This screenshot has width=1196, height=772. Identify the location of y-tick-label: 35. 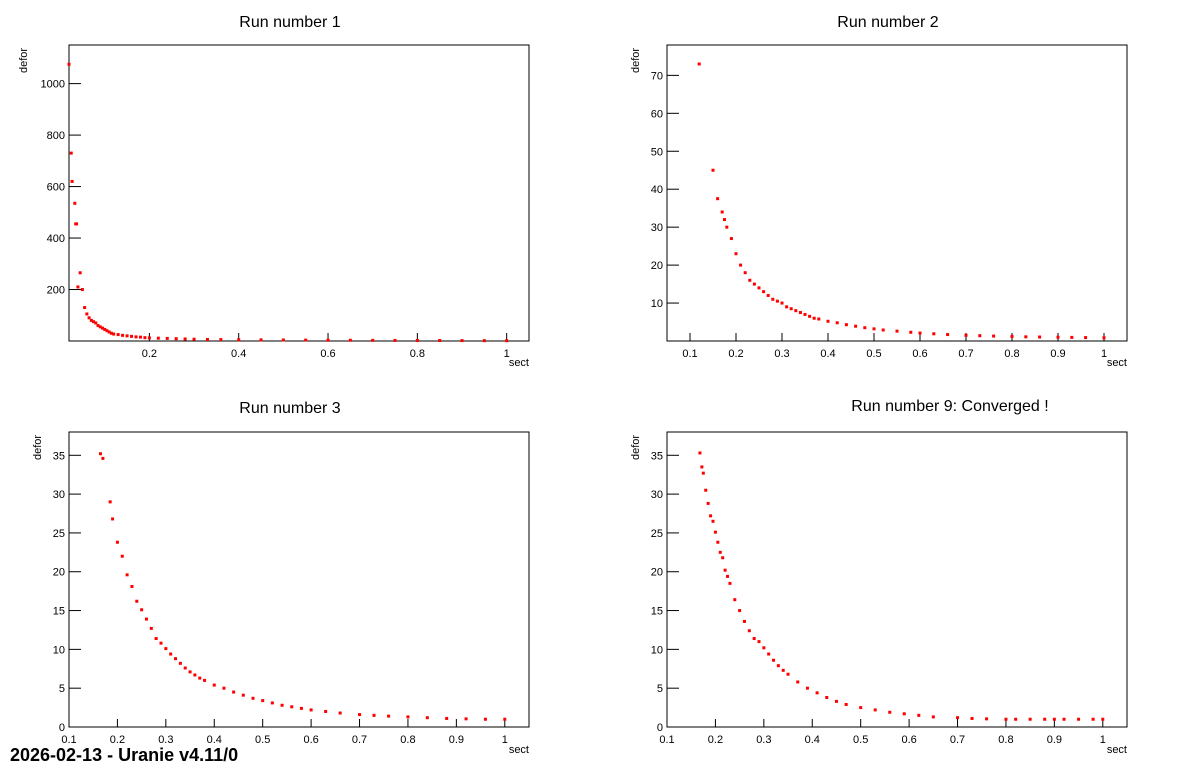
(59, 456).